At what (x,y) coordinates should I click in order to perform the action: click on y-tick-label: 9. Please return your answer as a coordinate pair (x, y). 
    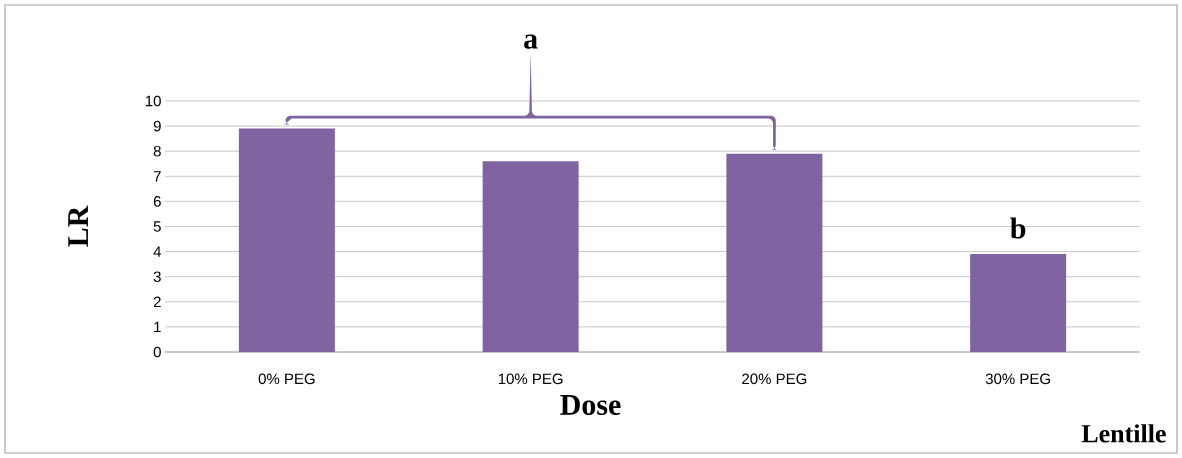
    Looking at the image, I should click on (157, 126).